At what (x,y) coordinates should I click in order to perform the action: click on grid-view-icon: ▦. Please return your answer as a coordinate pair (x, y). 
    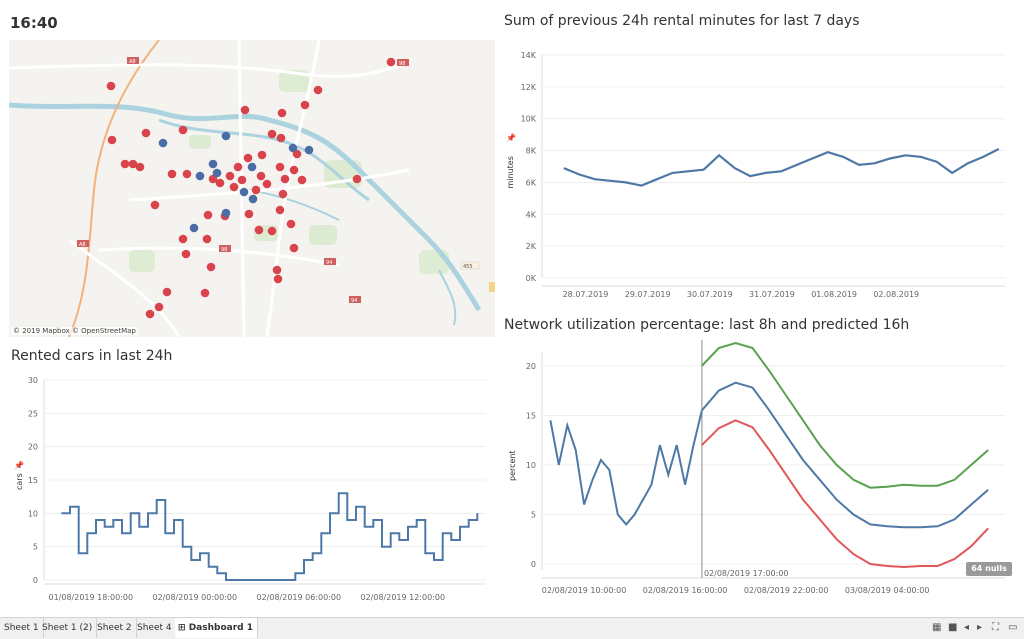
    Looking at the image, I should click on (937, 627).